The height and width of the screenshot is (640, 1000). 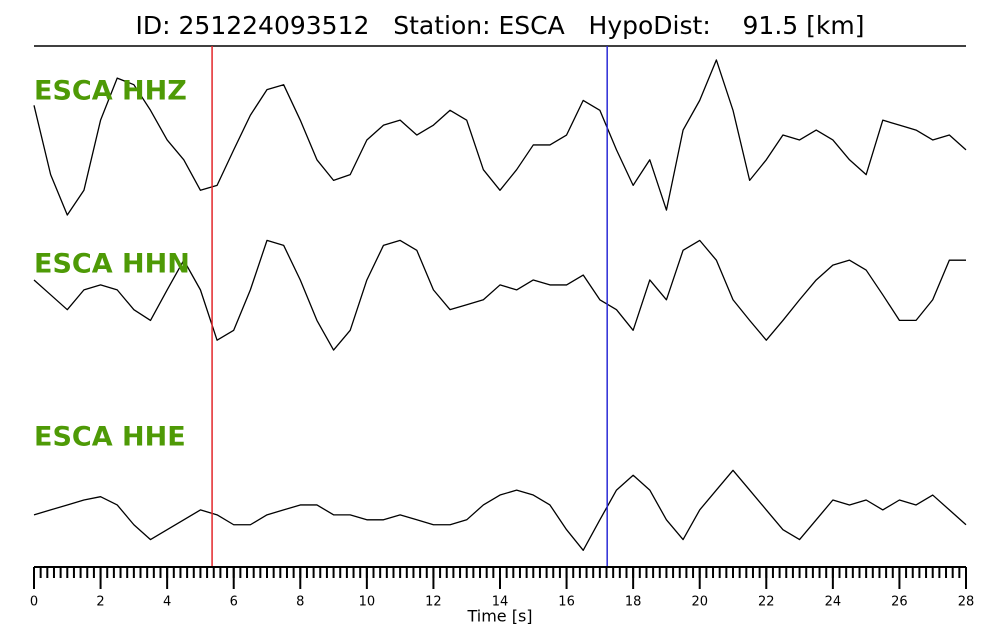 I want to click on x-axis-label: Time [s], so click(x=499, y=616).